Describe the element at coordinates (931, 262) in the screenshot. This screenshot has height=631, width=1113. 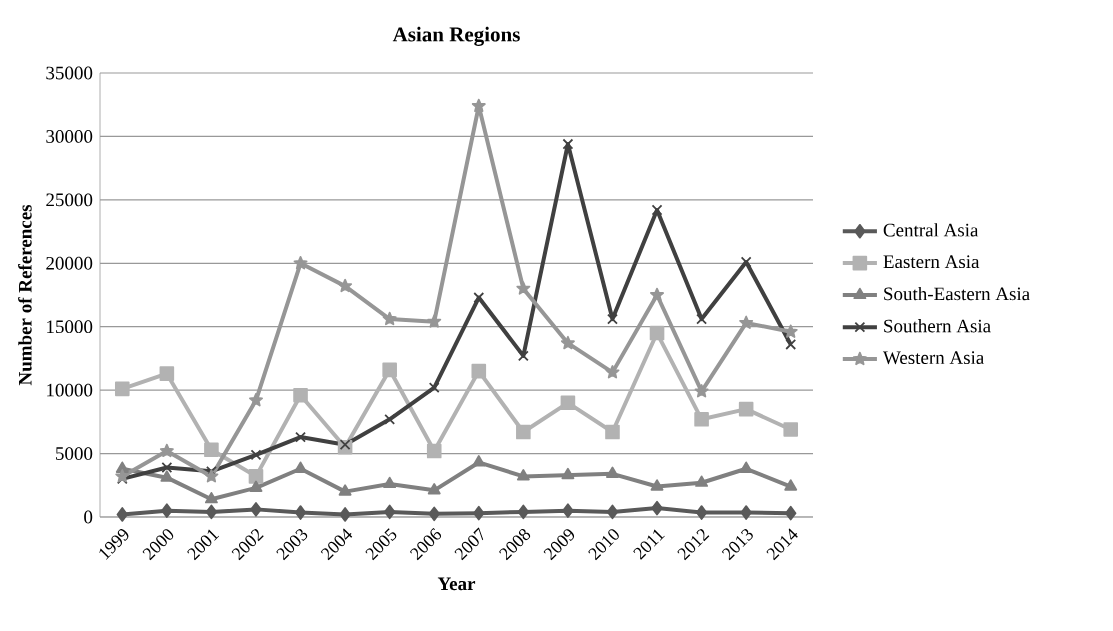
I see `legend-label: Eastern Asia` at that location.